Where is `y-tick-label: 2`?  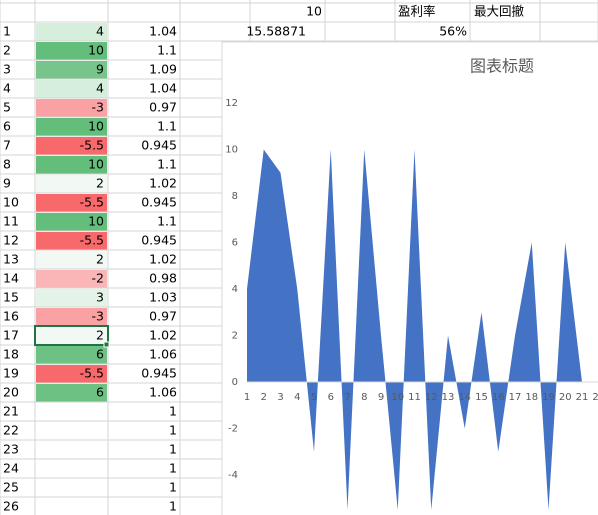 y-tick-label: 2 is located at coordinates (235, 336).